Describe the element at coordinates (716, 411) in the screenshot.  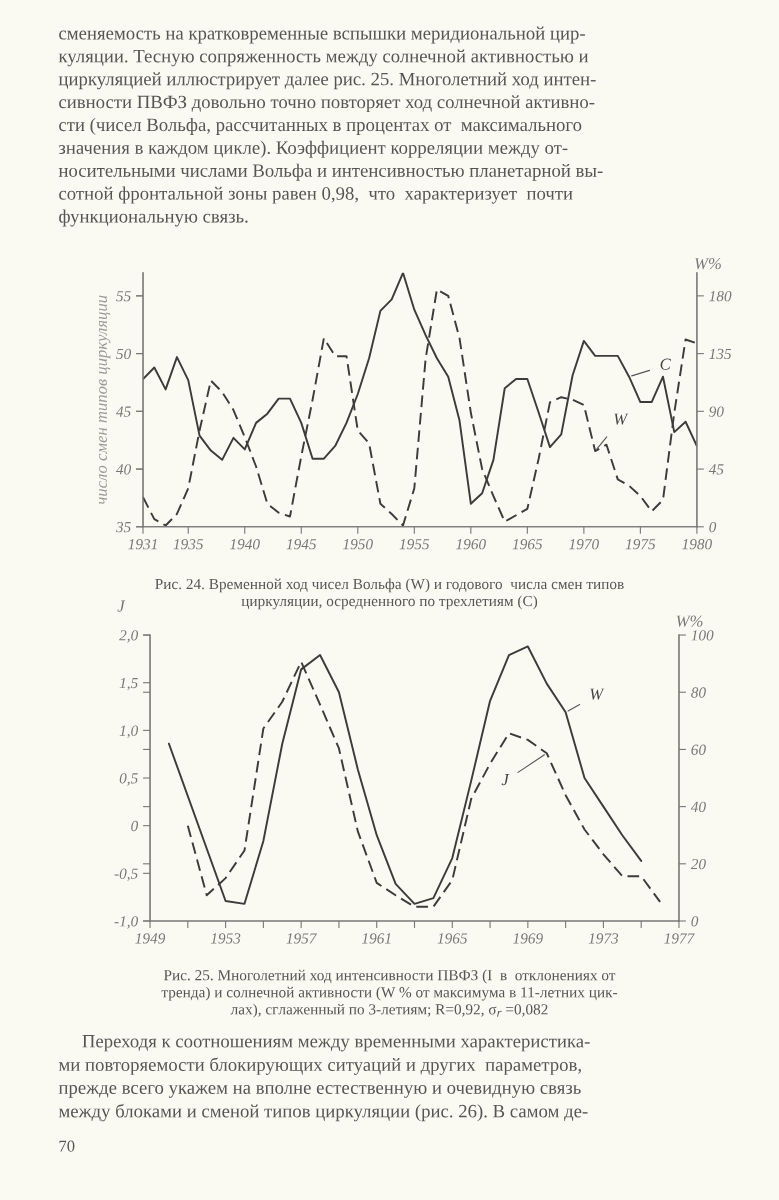
I see `y2-tick-label: 90` at that location.